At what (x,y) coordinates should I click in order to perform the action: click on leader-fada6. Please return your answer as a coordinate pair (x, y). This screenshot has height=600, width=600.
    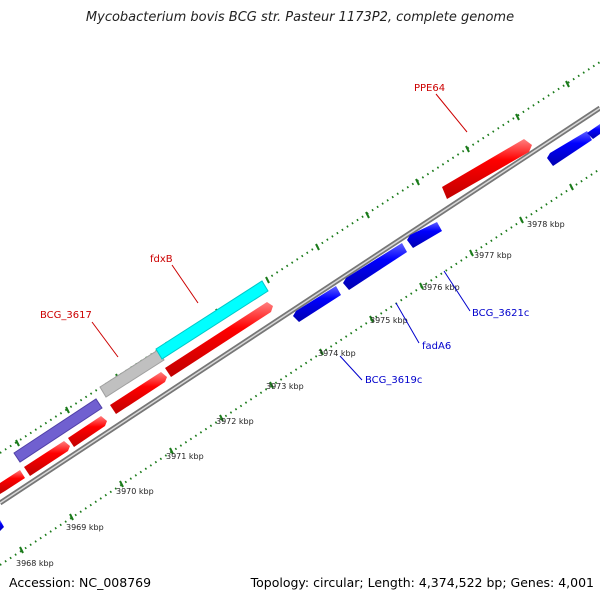
    Looking at the image, I should click on (407, 323).